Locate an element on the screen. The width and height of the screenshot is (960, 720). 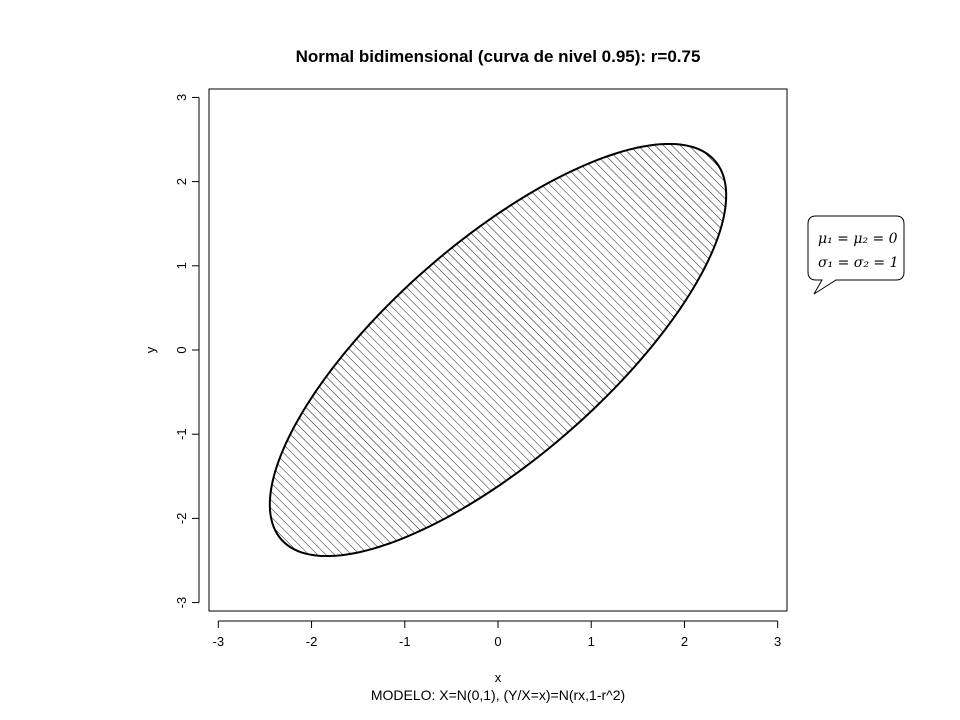
y-axis: -3 -2 -1 0 1 2 3 is located at coordinates (187, 351).